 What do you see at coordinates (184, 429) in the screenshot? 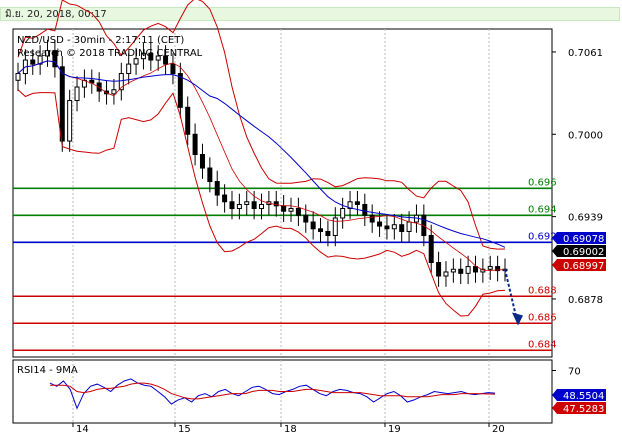
I see `x-tick-label: 15` at bounding box center [184, 429].